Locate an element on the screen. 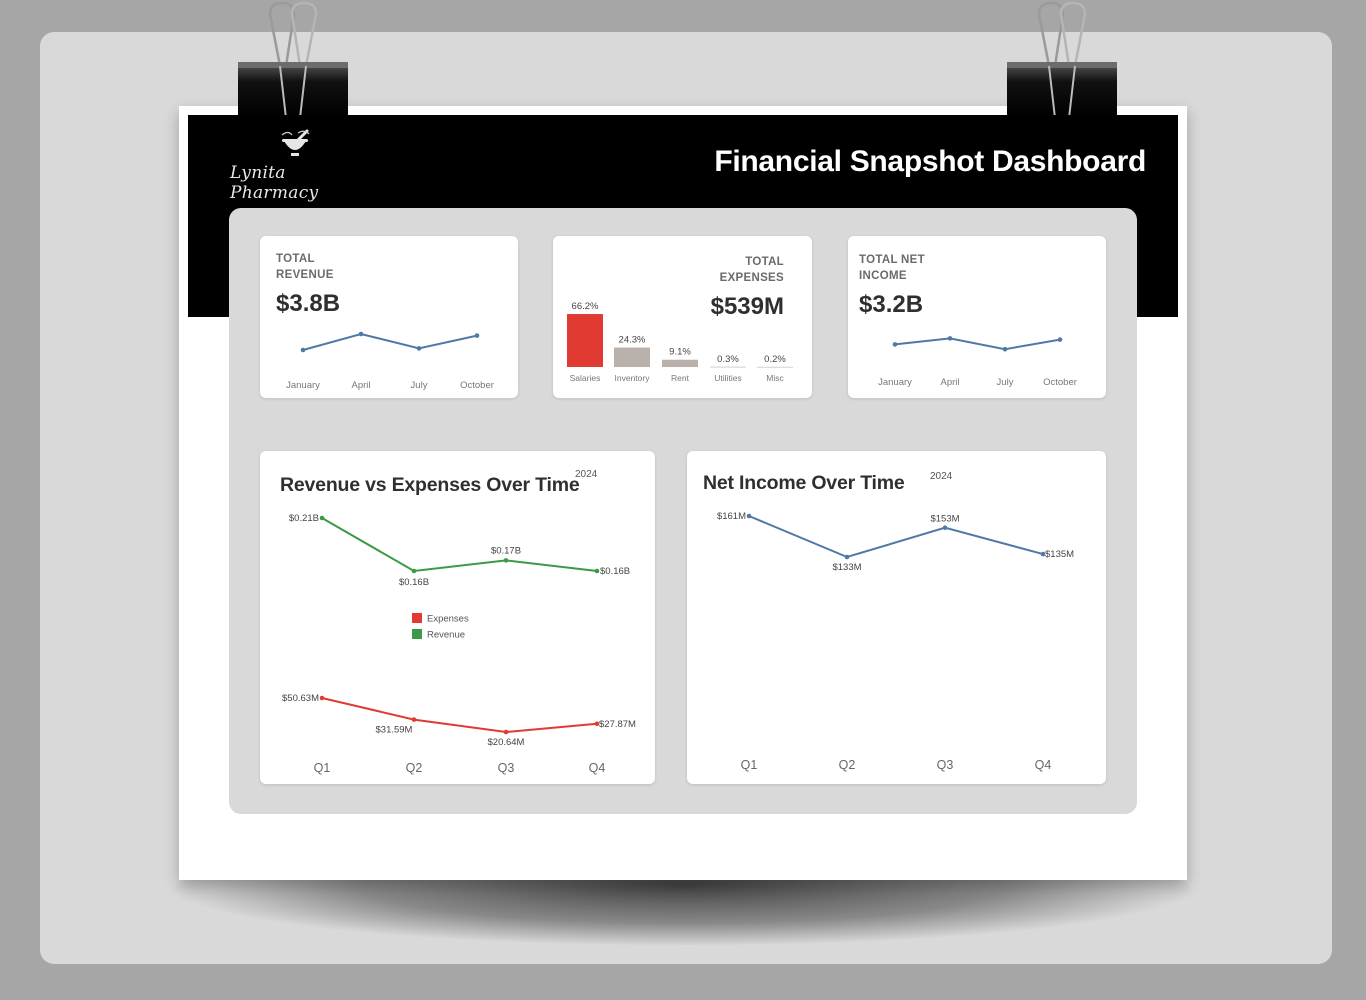  expense-category-label: Salaries is located at coordinates (585, 378).